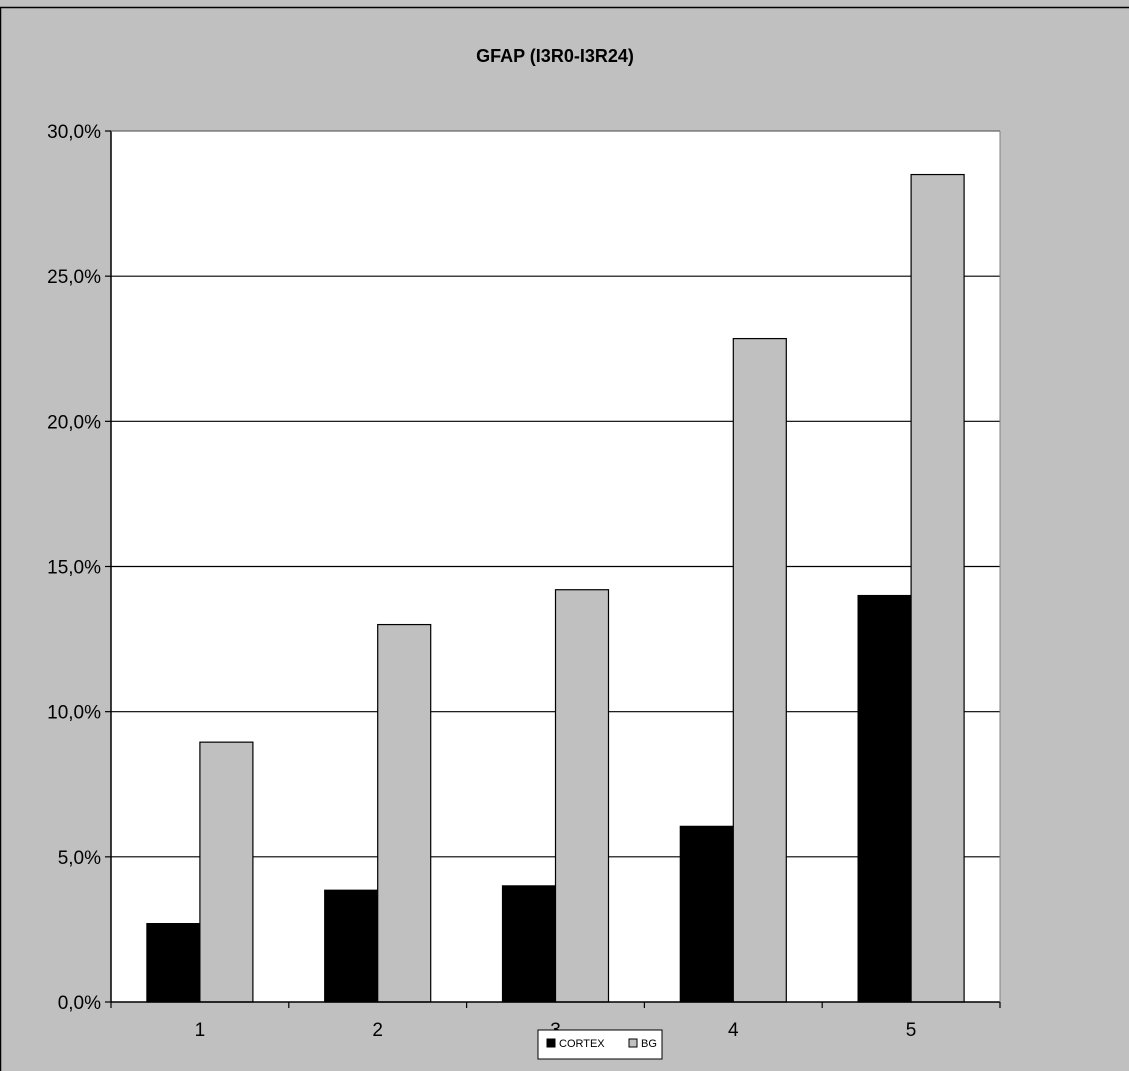 The width and height of the screenshot is (1129, 1071). I want to click on legend-swatch-cortex, so click(551, 1043).